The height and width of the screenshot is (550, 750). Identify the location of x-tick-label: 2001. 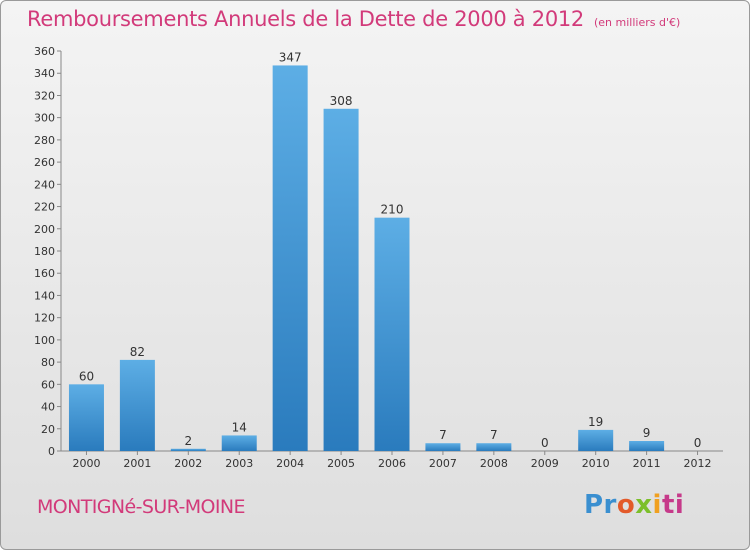
(137, 463).